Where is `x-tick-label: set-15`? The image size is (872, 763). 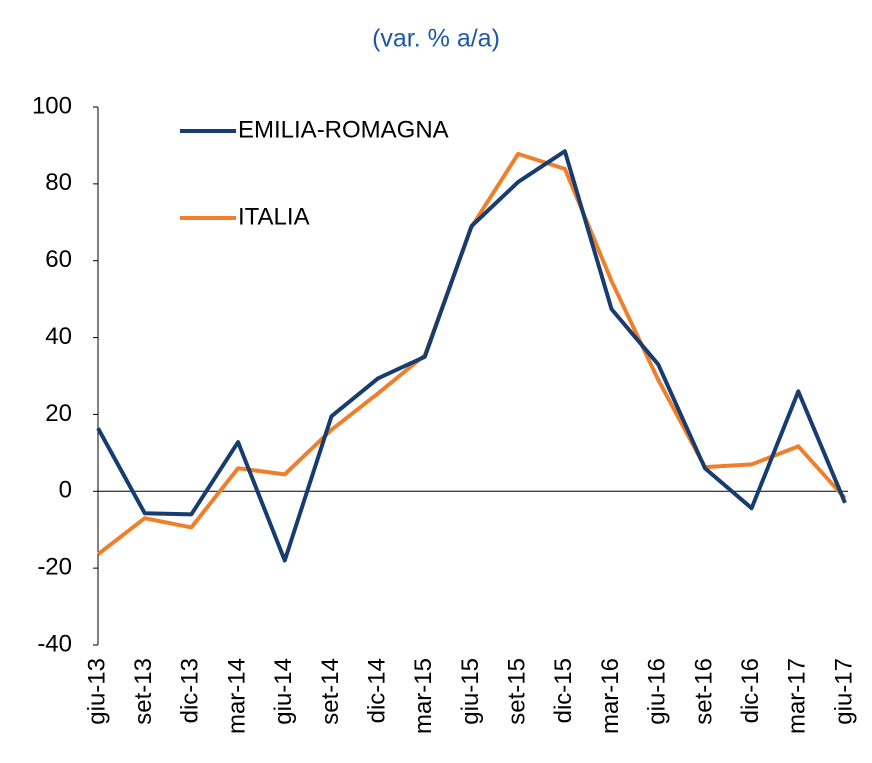 x-tick-label: set-15 is located at coordinates (517, 691).